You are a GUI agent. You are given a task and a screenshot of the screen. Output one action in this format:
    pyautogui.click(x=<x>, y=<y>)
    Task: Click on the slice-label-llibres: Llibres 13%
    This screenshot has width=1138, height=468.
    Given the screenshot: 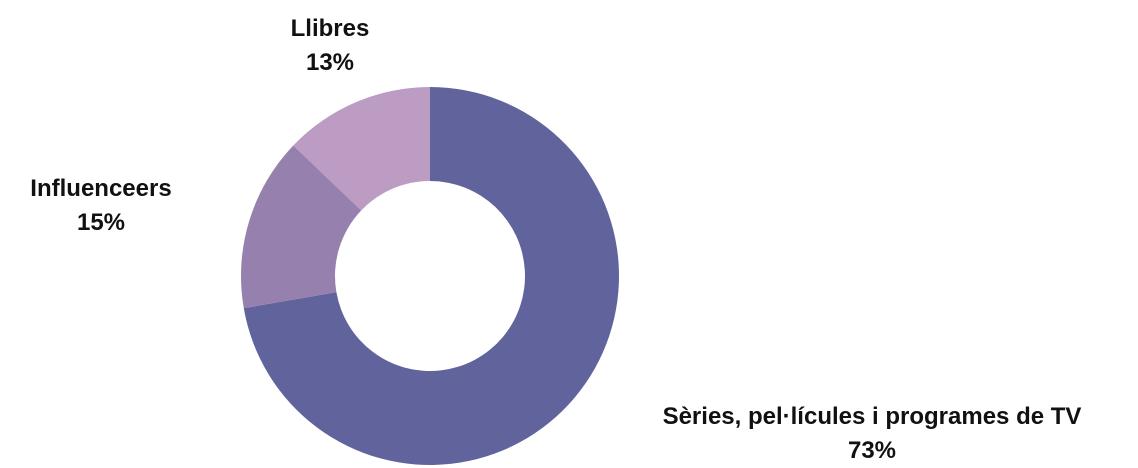 What is the action you would take?
    pyautogui.click(x=330, y=46)
    